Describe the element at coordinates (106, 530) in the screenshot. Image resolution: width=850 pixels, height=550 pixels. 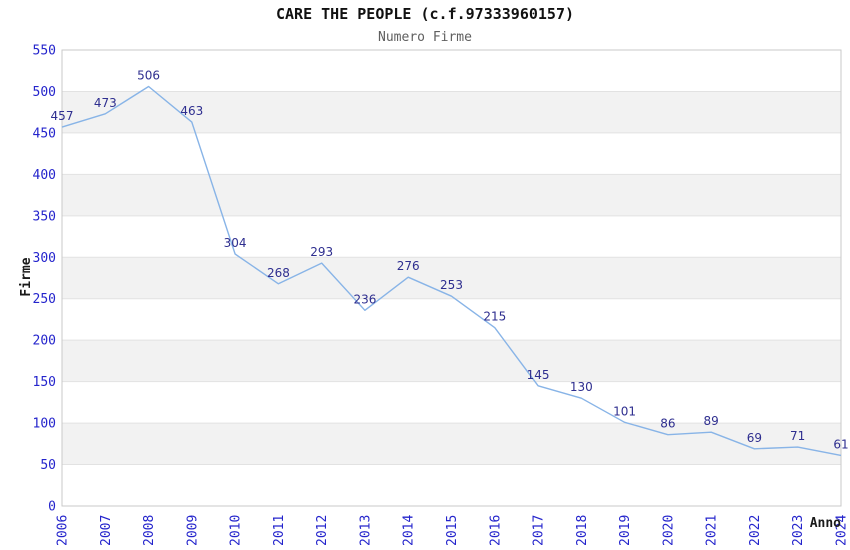
I see `x-tick-label: 2007` at that location.